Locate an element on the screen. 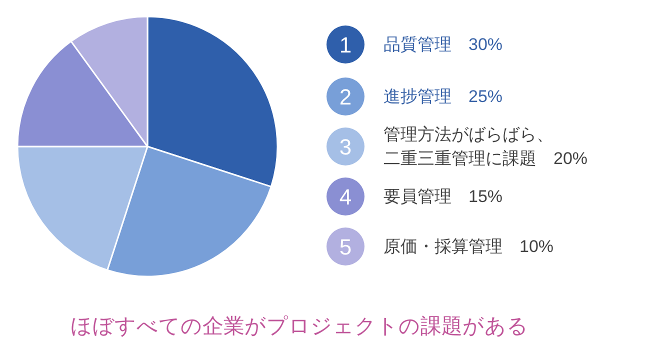  text: 4 is located at coordinates (345, 197).